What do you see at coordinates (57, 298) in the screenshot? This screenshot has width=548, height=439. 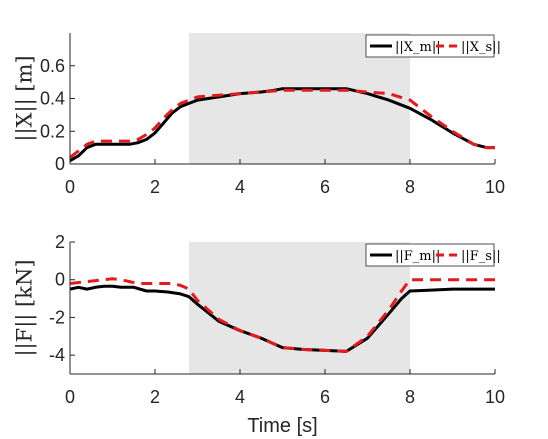 I see `y-tick-labels: 2 0 -2 -4` at bounding box center [57, 298].